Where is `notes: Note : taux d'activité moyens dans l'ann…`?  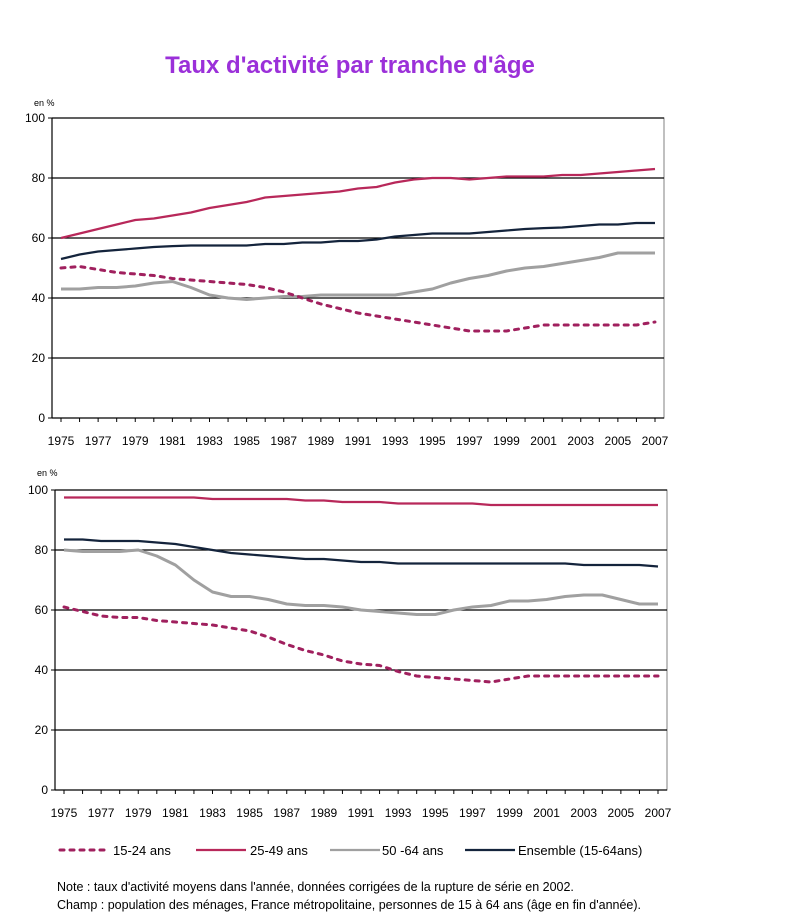 notes: Note : taux d'activité moyens dans l'ann… is located at coordinates (427, 896).